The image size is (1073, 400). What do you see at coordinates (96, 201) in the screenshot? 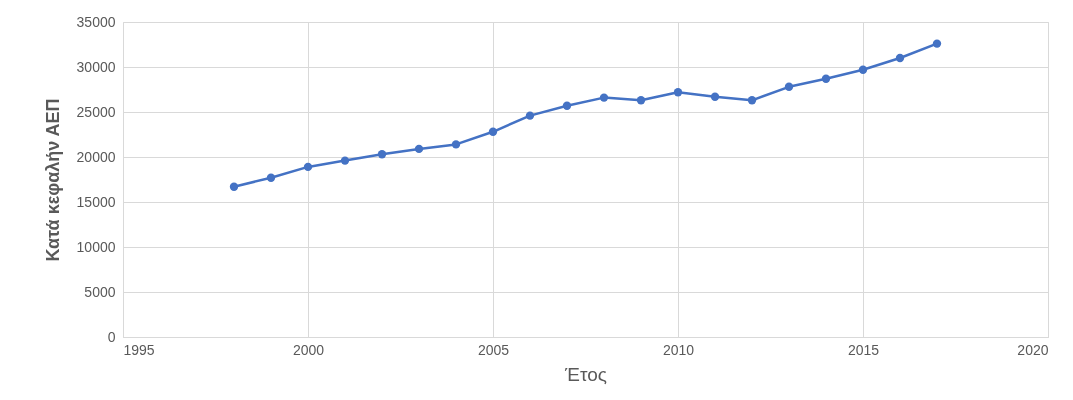
I see `y-tick-label: 15000` at bounding box center [96, 201].